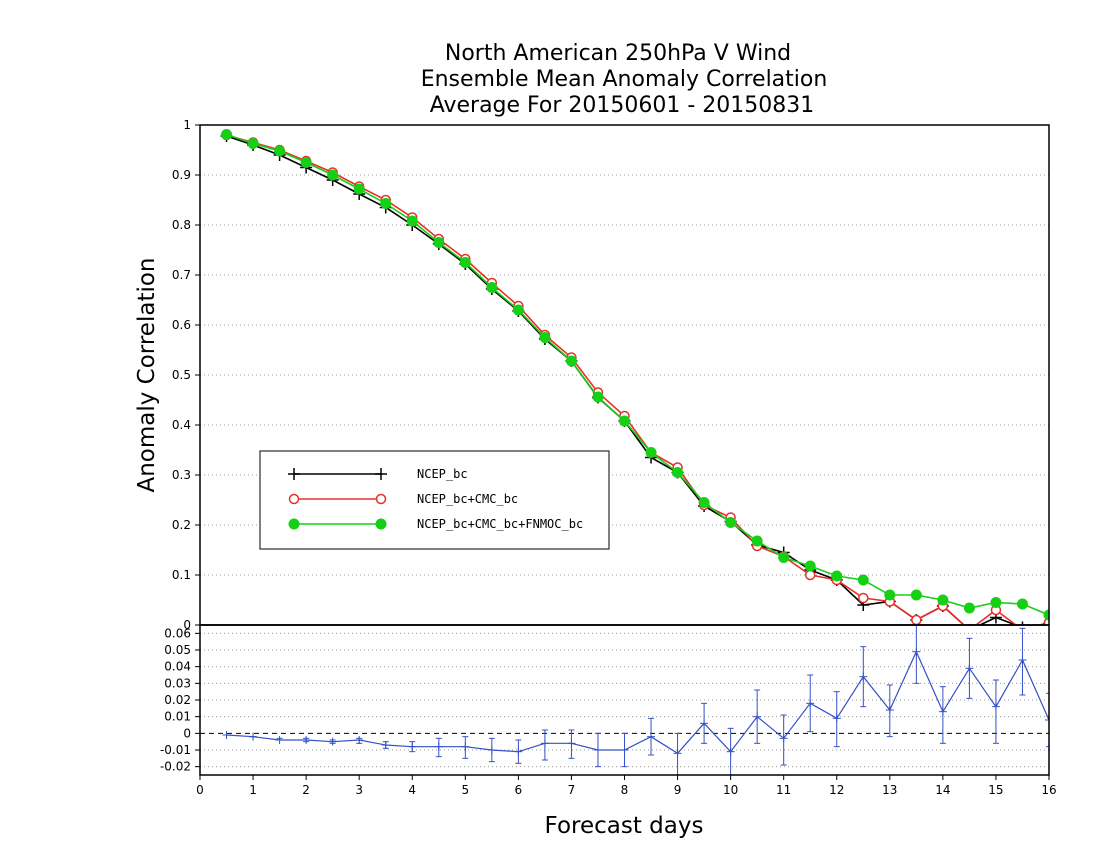 This screenshot has width=1100, height=850. What do you see at coordinates (177, 683) in the screenshot?
I see `difference-y-tick-label: 0.03` at bounding box center [177, 683].